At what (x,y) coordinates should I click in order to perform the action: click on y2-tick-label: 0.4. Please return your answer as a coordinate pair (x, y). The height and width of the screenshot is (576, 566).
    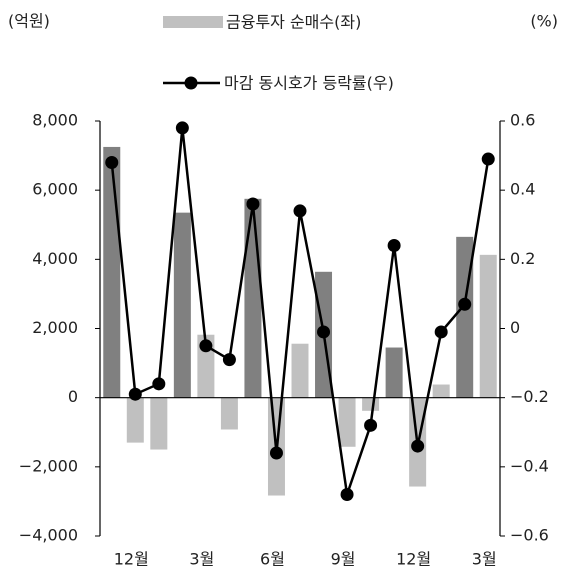
    Looking at the image, I should click on (522, 189).